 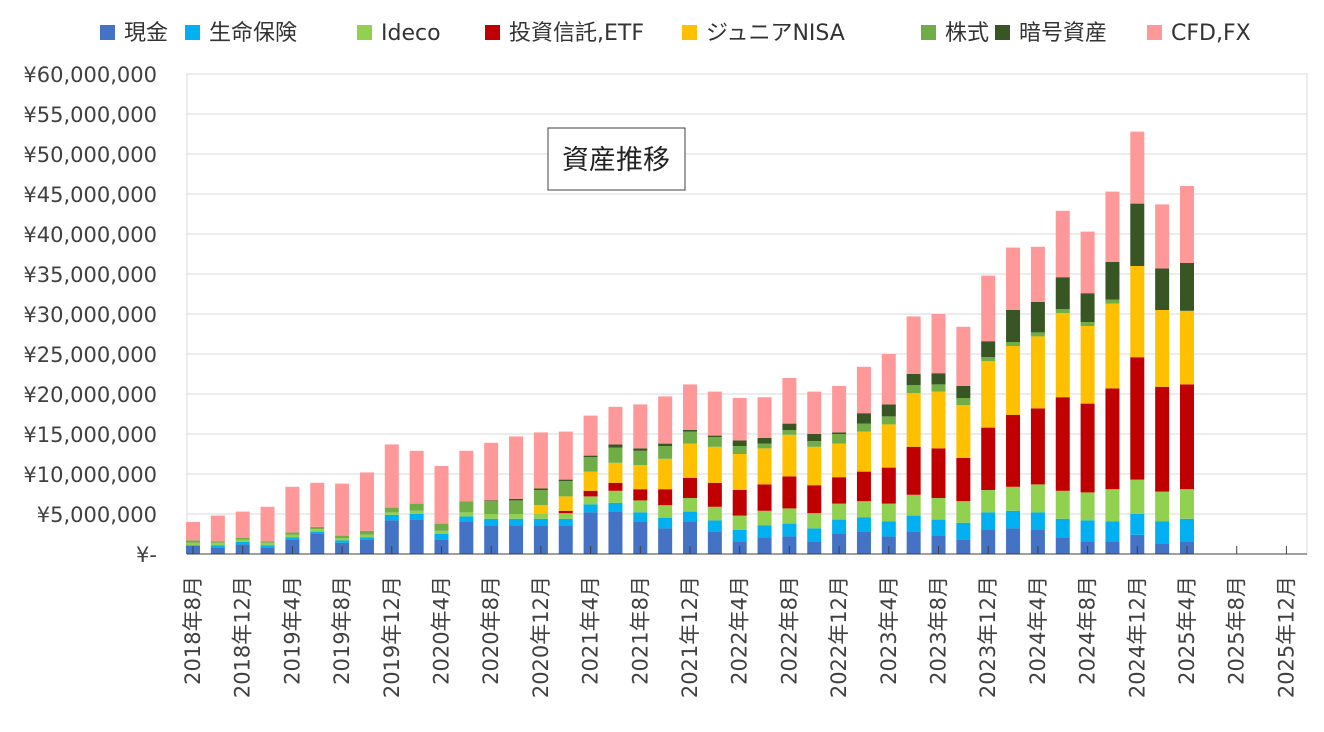 I want to click on y-tick-label: ¥60,000,000, so click(x=90, y=75).